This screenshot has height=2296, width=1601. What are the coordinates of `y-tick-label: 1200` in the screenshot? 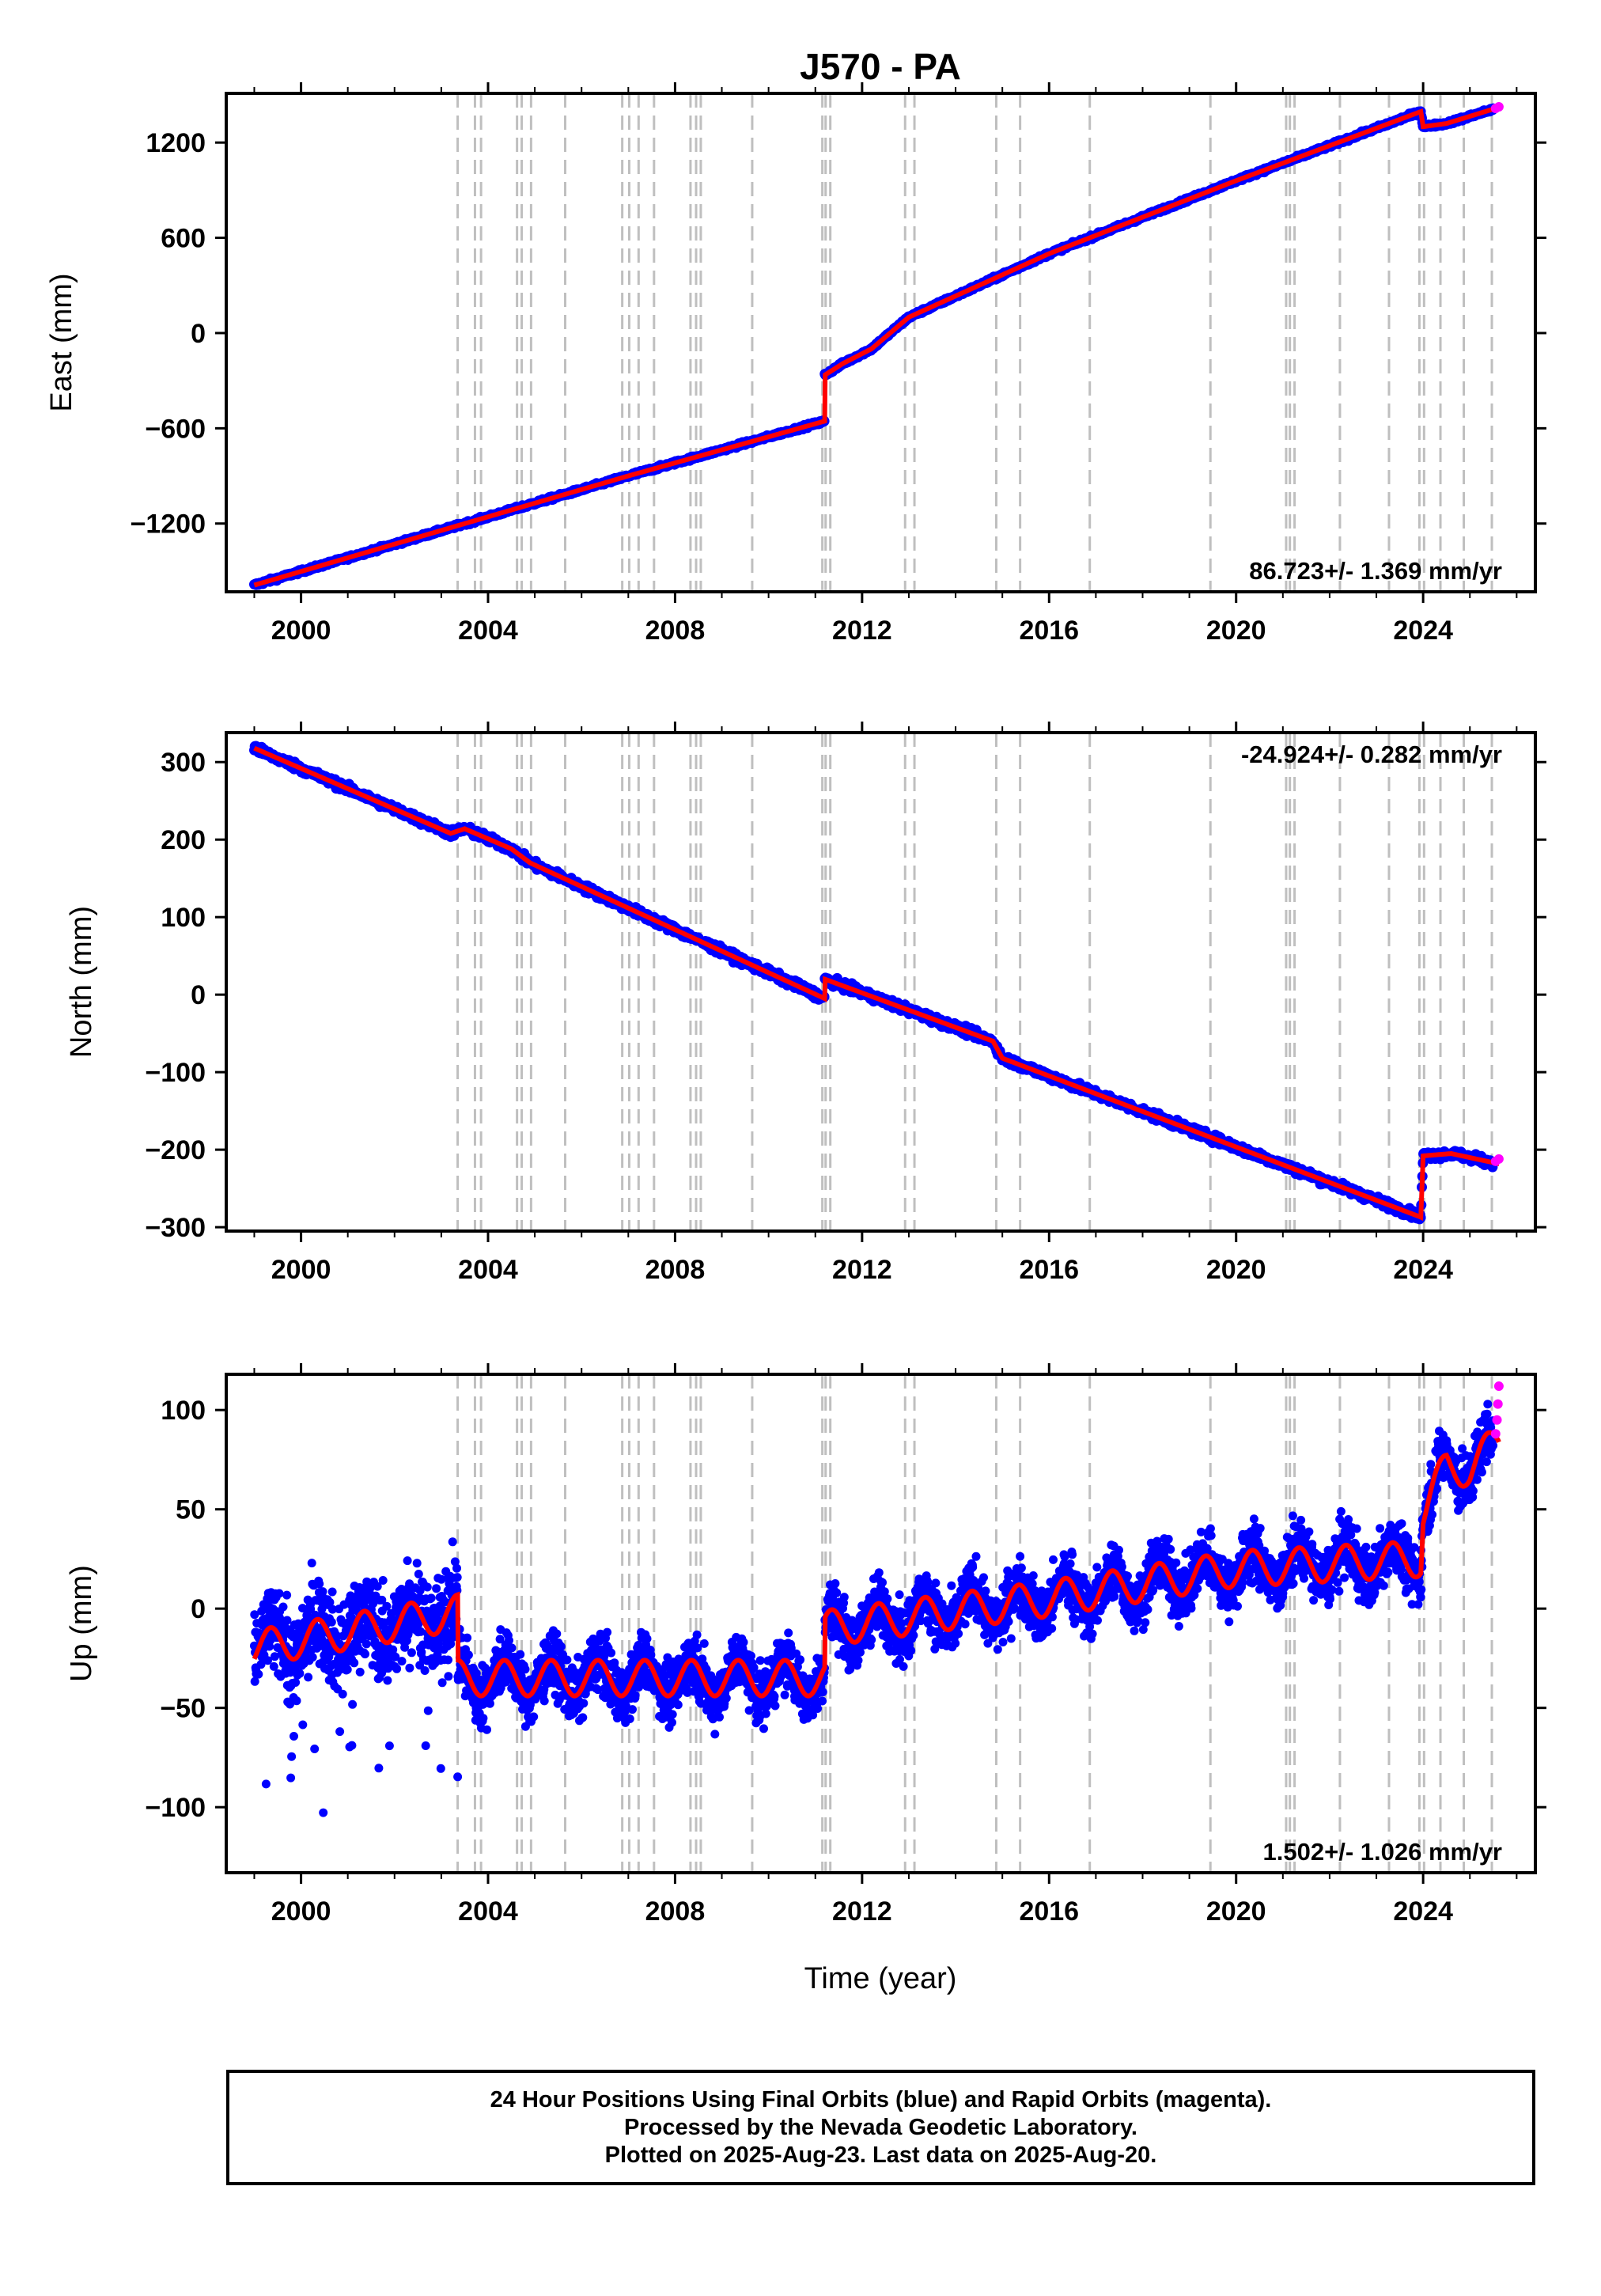 It's located at (176, 143).